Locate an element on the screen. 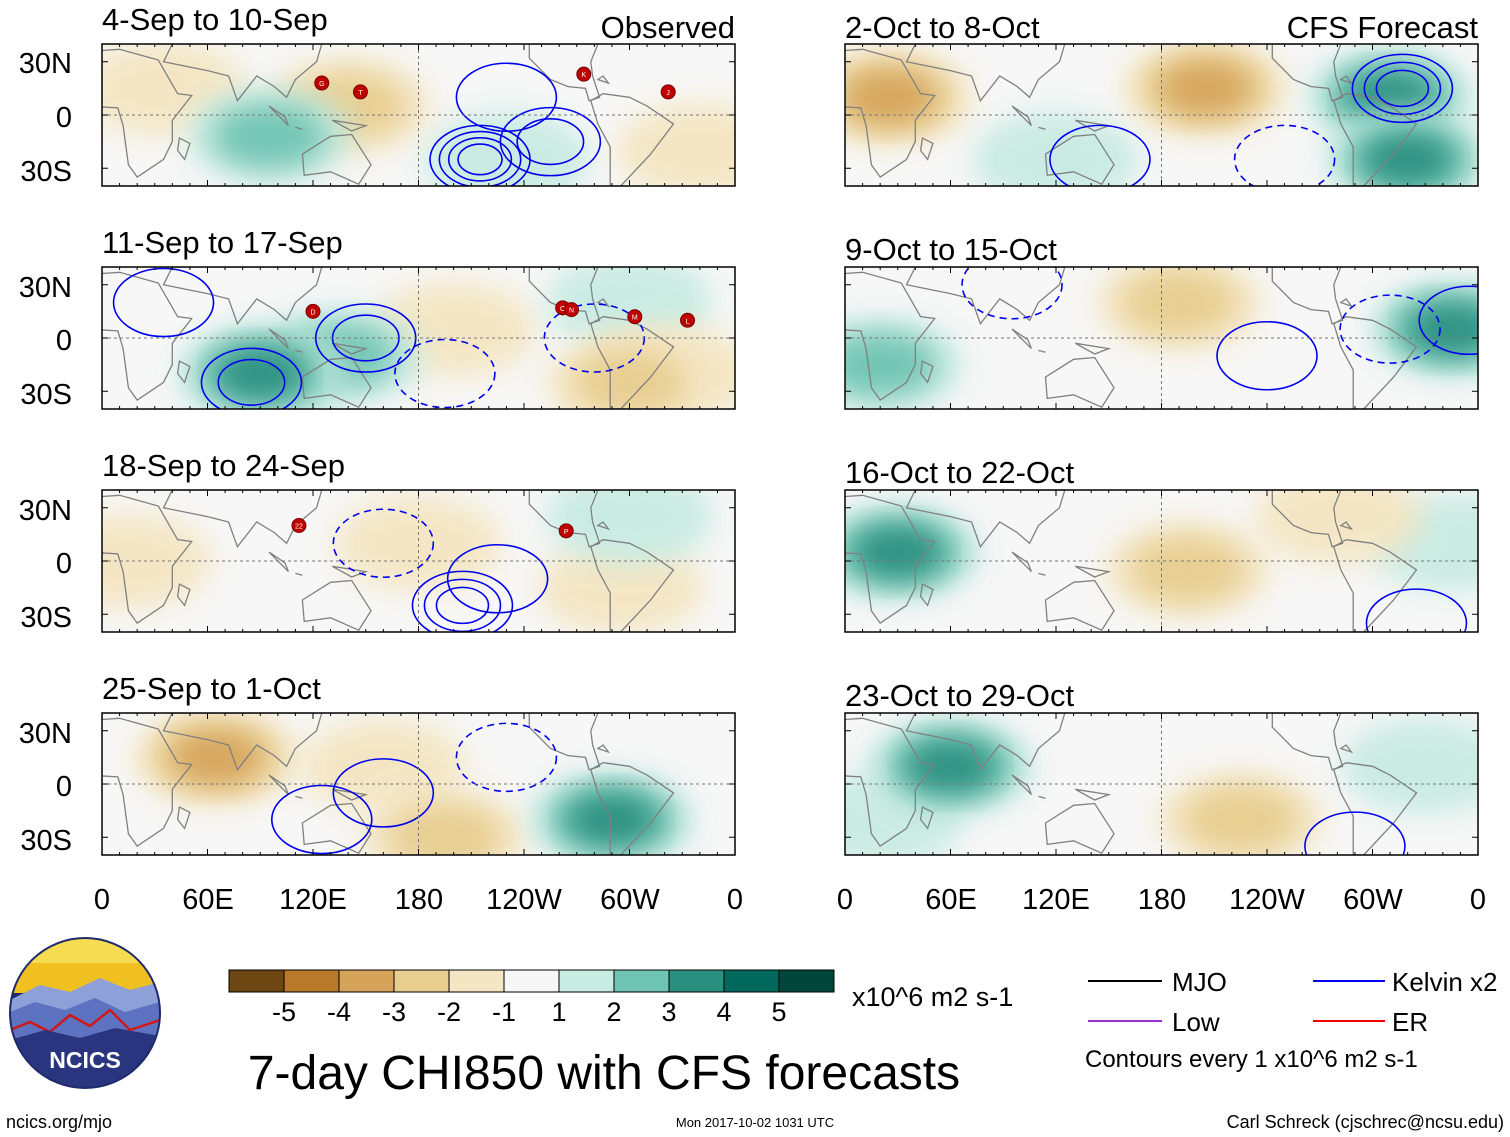 The image size is (1510, 1137). forecast-header: CFS Forecast is located at coordinates (1383, 27).